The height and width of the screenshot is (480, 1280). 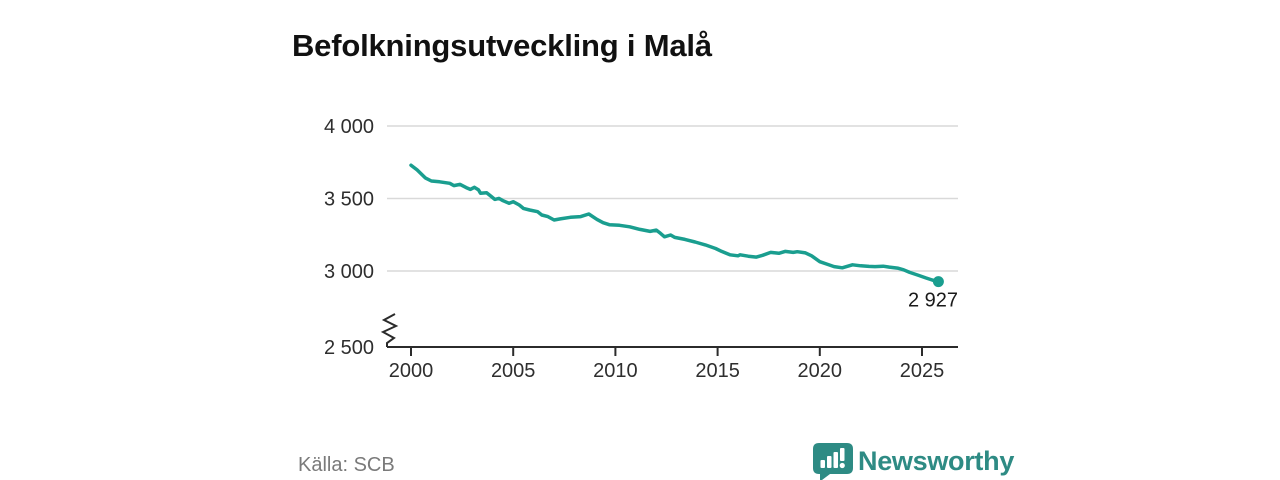 I want to click on population-line, so click(x=675, y=223).